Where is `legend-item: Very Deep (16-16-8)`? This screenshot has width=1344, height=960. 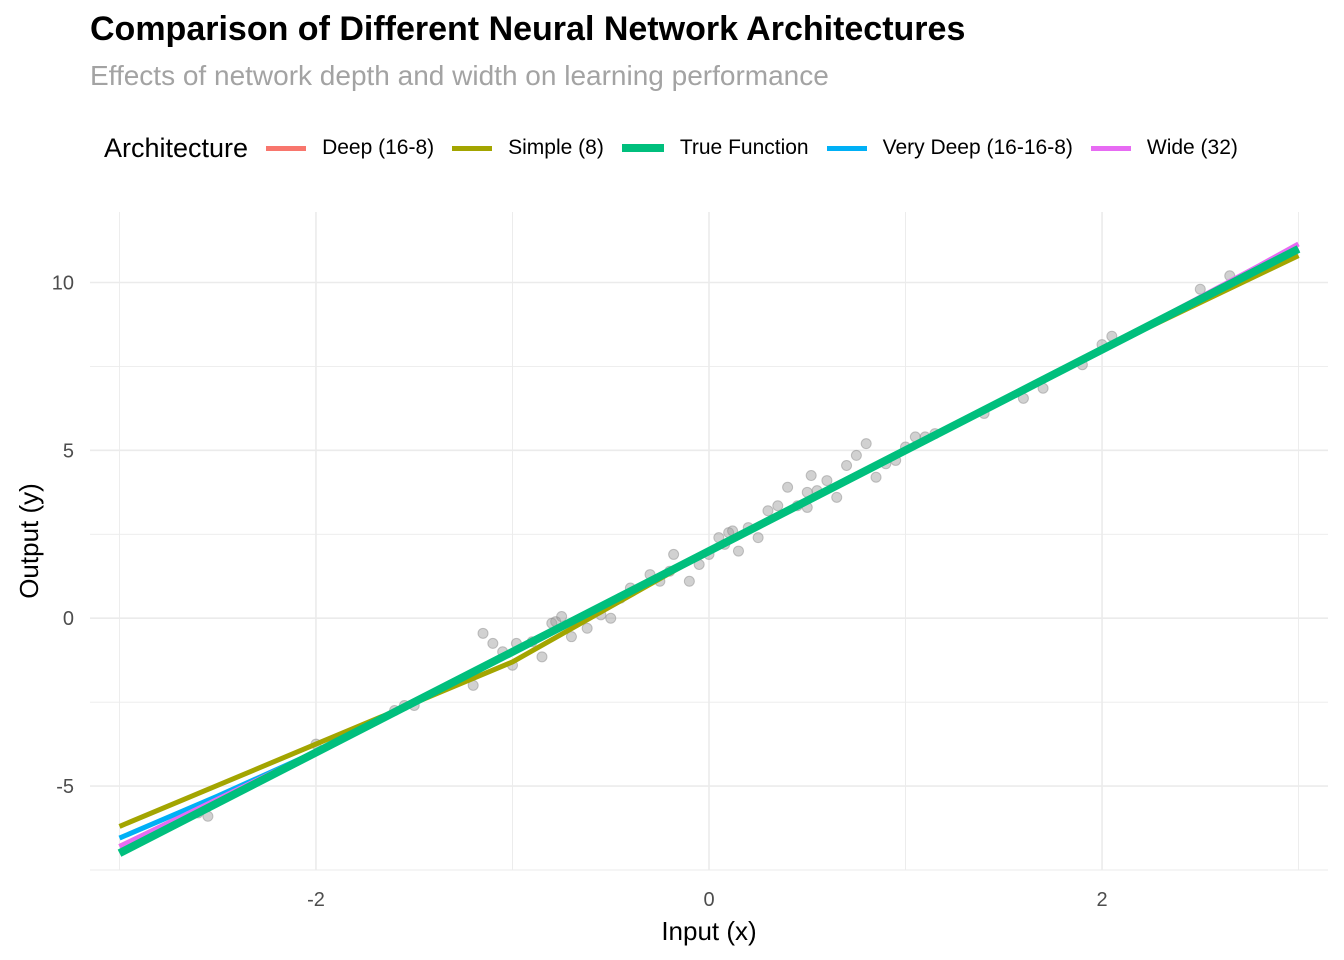 legend-item: Very Deep (16-16-8) is located at coordinates (949, 148).